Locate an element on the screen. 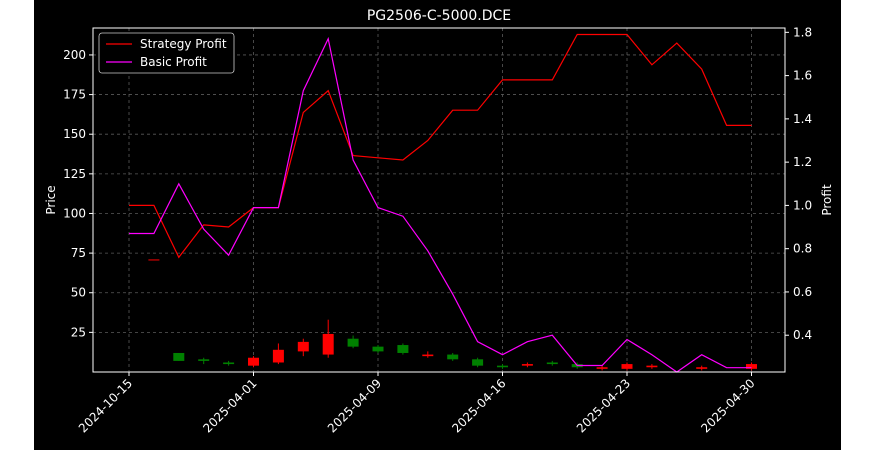 The height and width of the screenshot is (455, 878). right-axis: 0.4 0.6 0.8 1.0 1.2 1.4 1.6 1.8 is located at coordinates (798, 183).